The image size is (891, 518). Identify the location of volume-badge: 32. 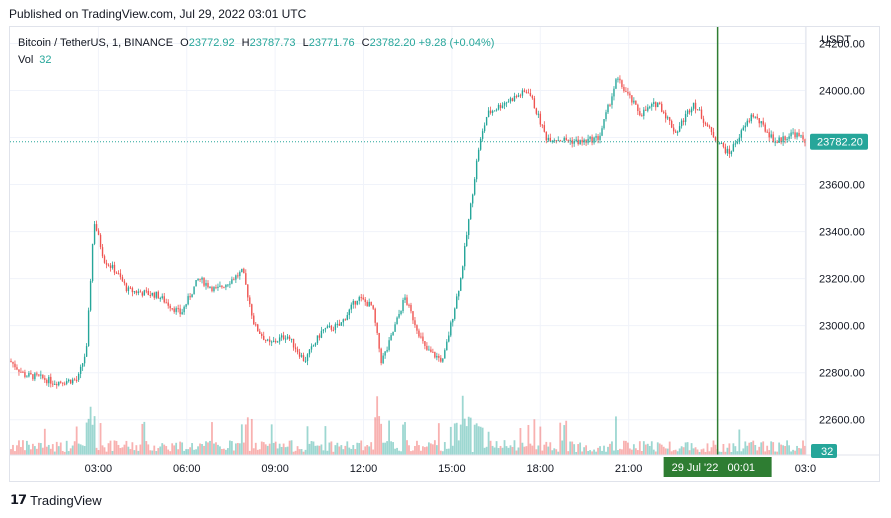
(824, 451).